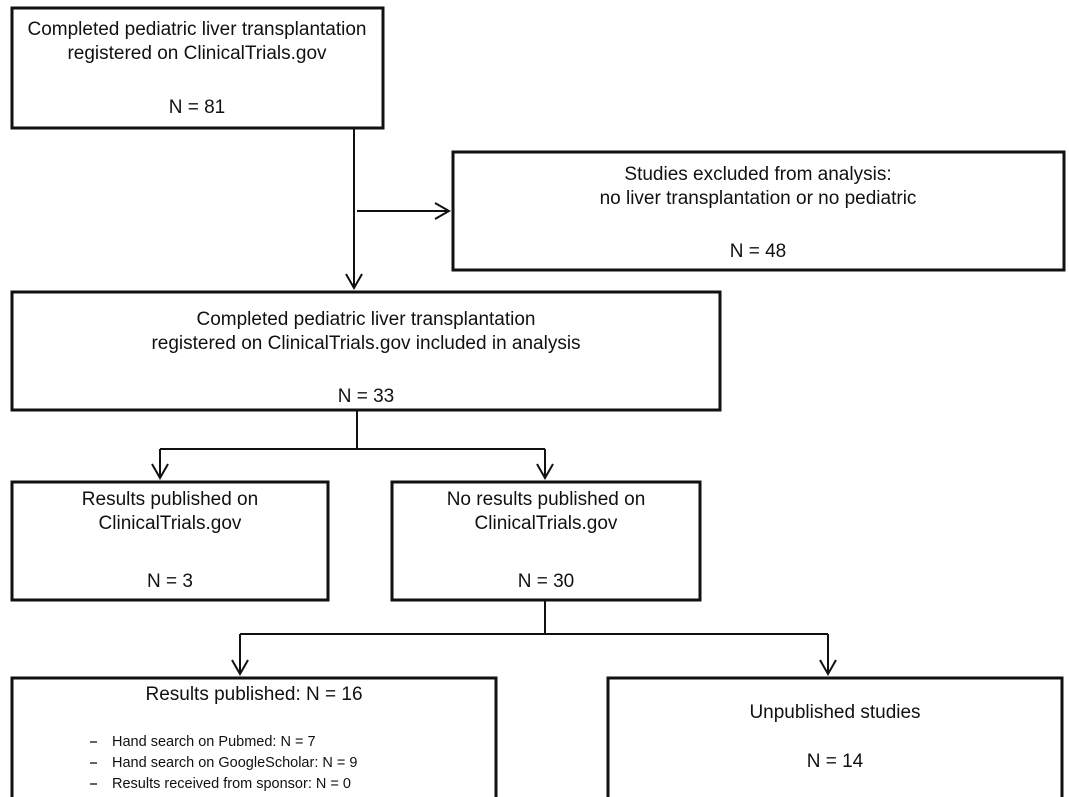 The height and width of the screenshot is (797, 1069). I want to click on box-text: Results published on, so click(170, 499).